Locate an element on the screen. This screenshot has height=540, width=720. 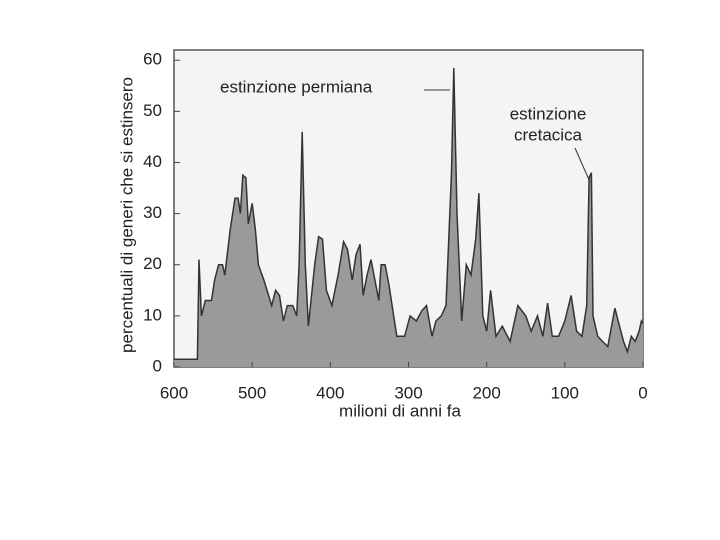
annotation: estinzione permiana is located at coordinates (296, 86).